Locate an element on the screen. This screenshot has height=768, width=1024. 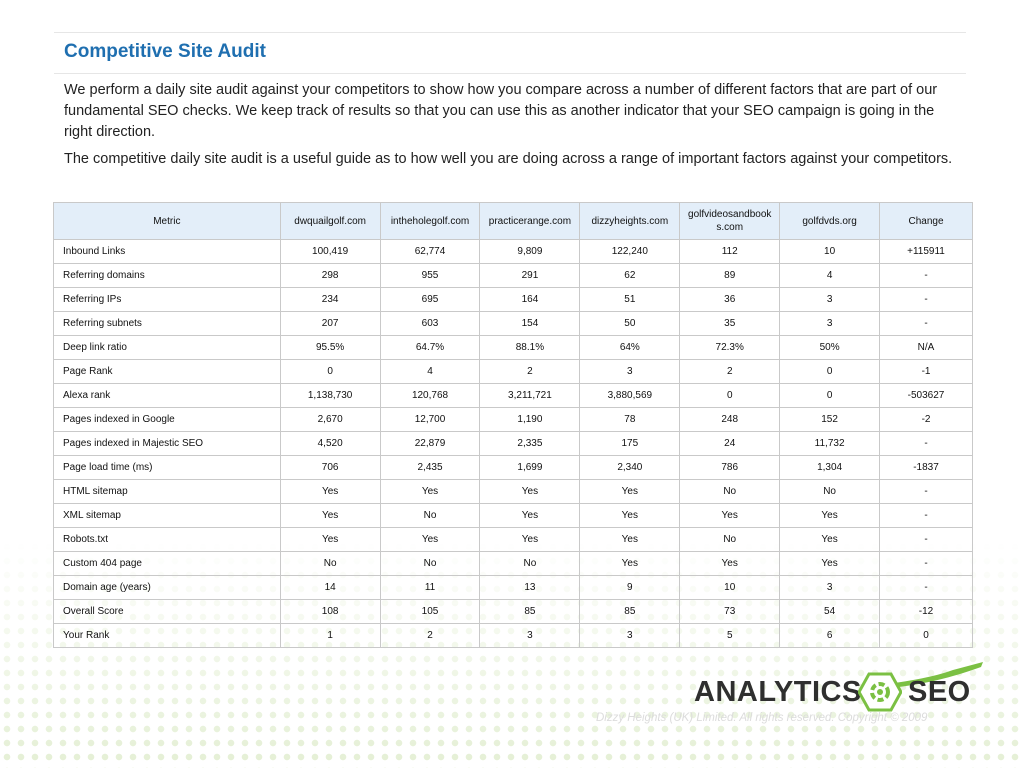
column-header: practicerange.com is located at coordinates (530, 221).